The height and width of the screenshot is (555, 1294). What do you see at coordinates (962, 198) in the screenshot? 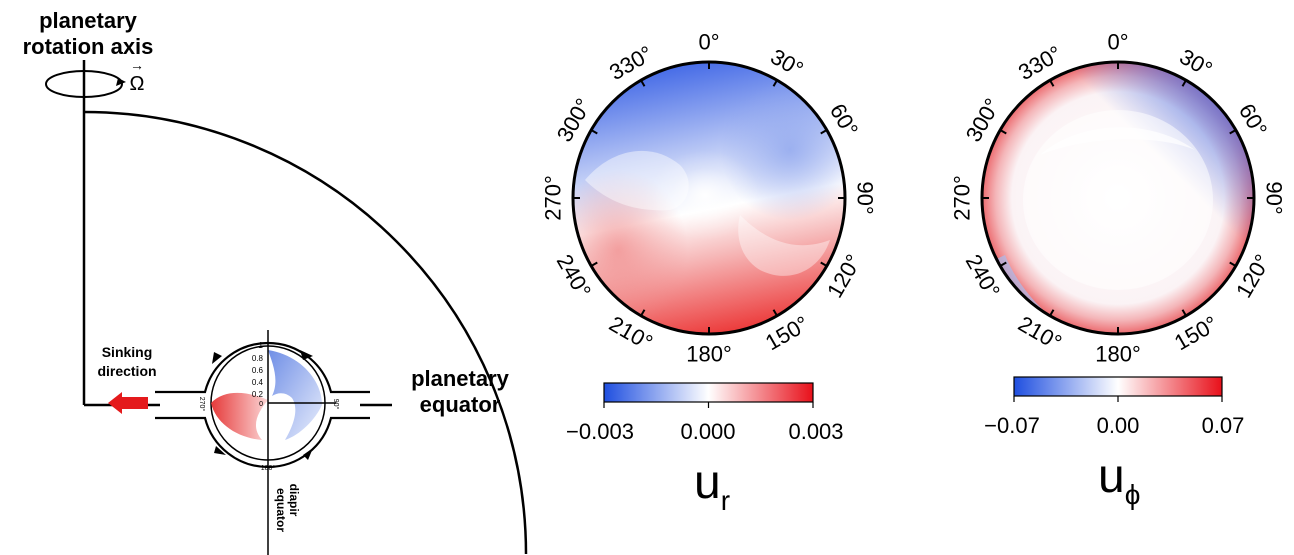
I see `uphi-angle-label-270: 270°` at bounding box center [962, 198].